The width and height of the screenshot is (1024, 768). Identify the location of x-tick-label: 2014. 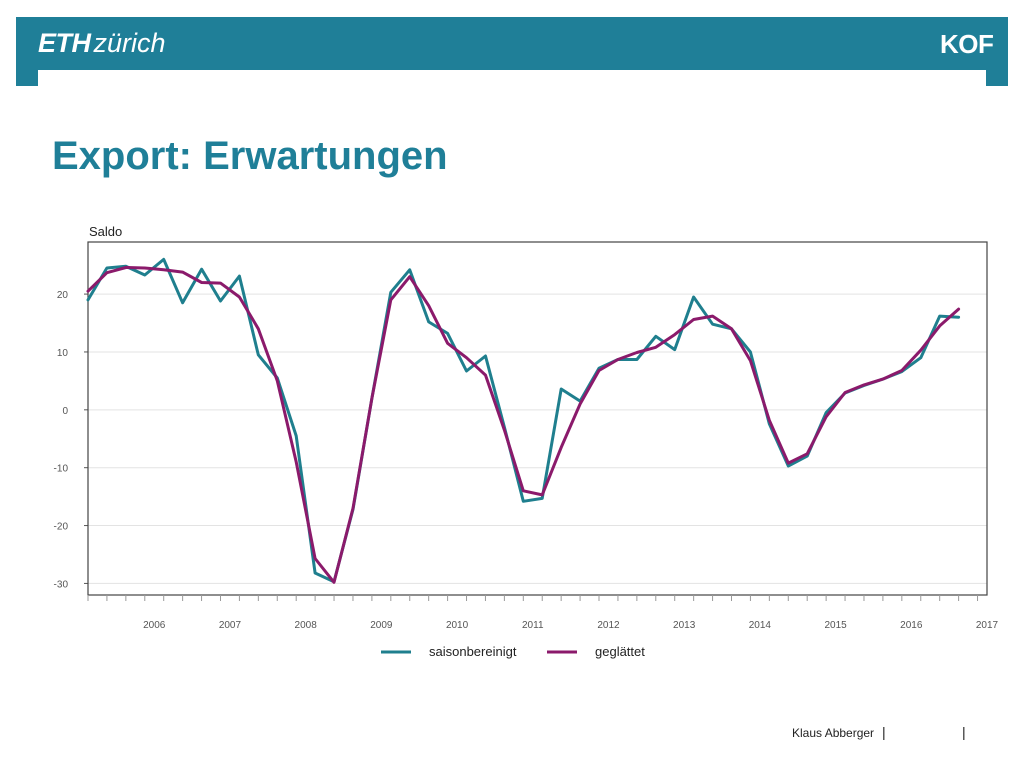
(760, 625).